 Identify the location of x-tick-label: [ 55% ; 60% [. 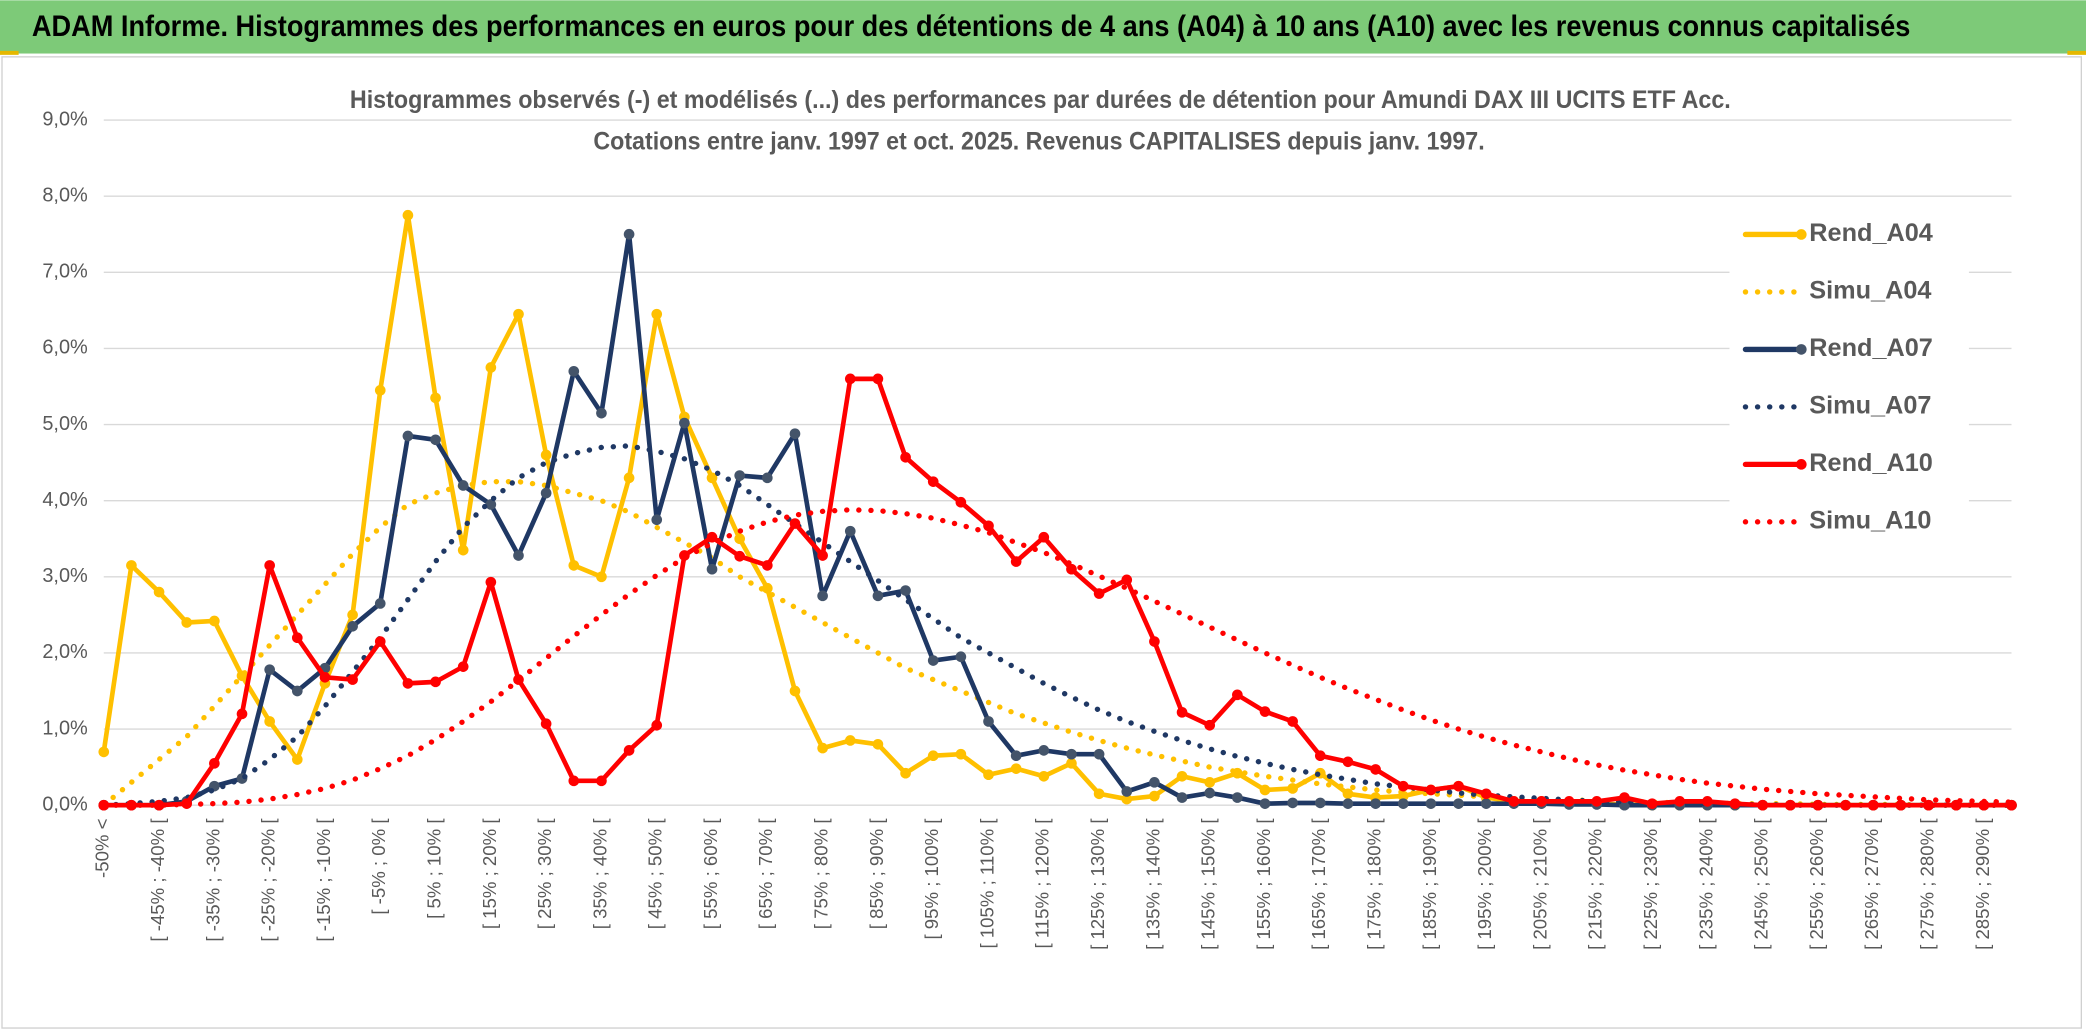
(710, 874).